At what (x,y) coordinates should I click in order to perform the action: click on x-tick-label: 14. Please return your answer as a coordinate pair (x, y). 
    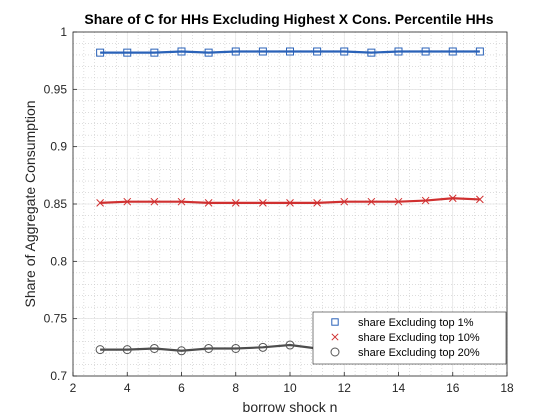
    Looking at the image, I should click on (399, 388).